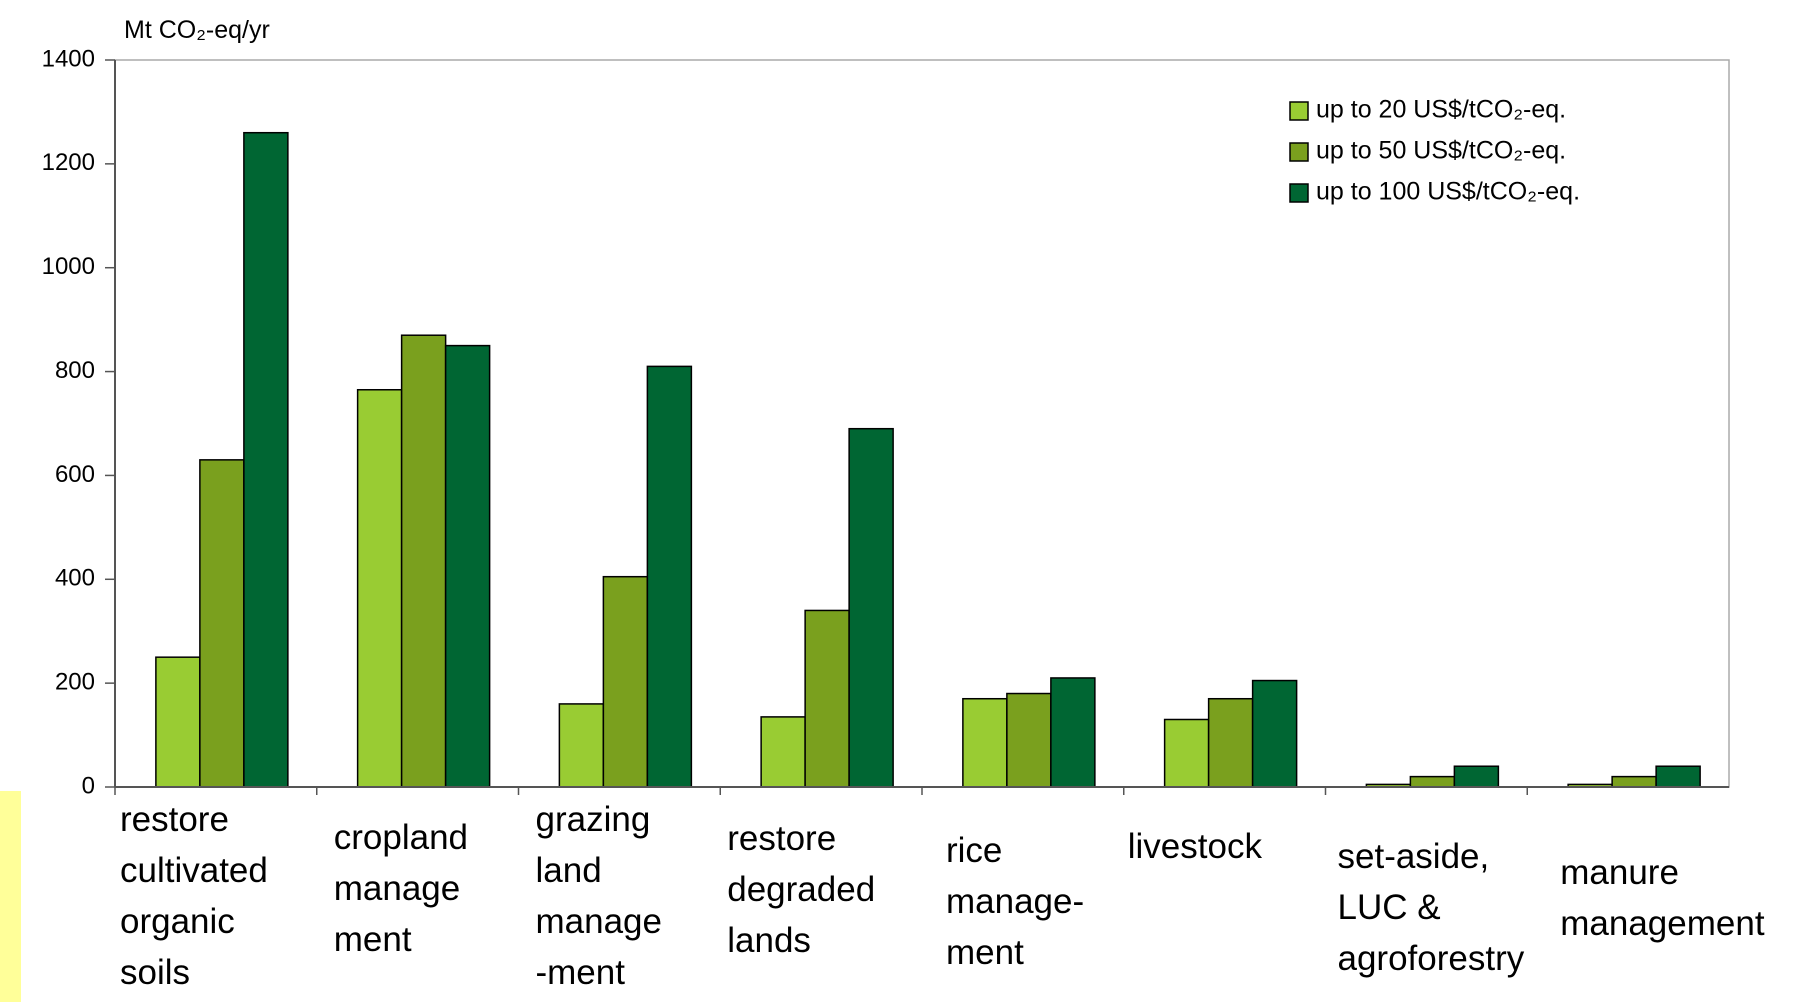 The image size is (1798, 1002). Describe the element at coordinates (1448, 192) in the screenshot. I see `legend-label: up to 100 US$/tCO₂-eq.` at that location.